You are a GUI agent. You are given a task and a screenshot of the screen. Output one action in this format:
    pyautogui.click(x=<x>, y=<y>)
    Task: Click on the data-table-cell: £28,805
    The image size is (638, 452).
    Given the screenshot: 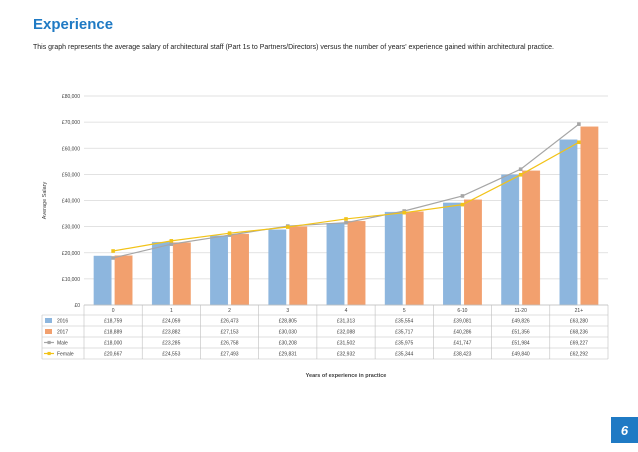 What is the action you would take?
    pyautogui.click(x=288, y=322)
    